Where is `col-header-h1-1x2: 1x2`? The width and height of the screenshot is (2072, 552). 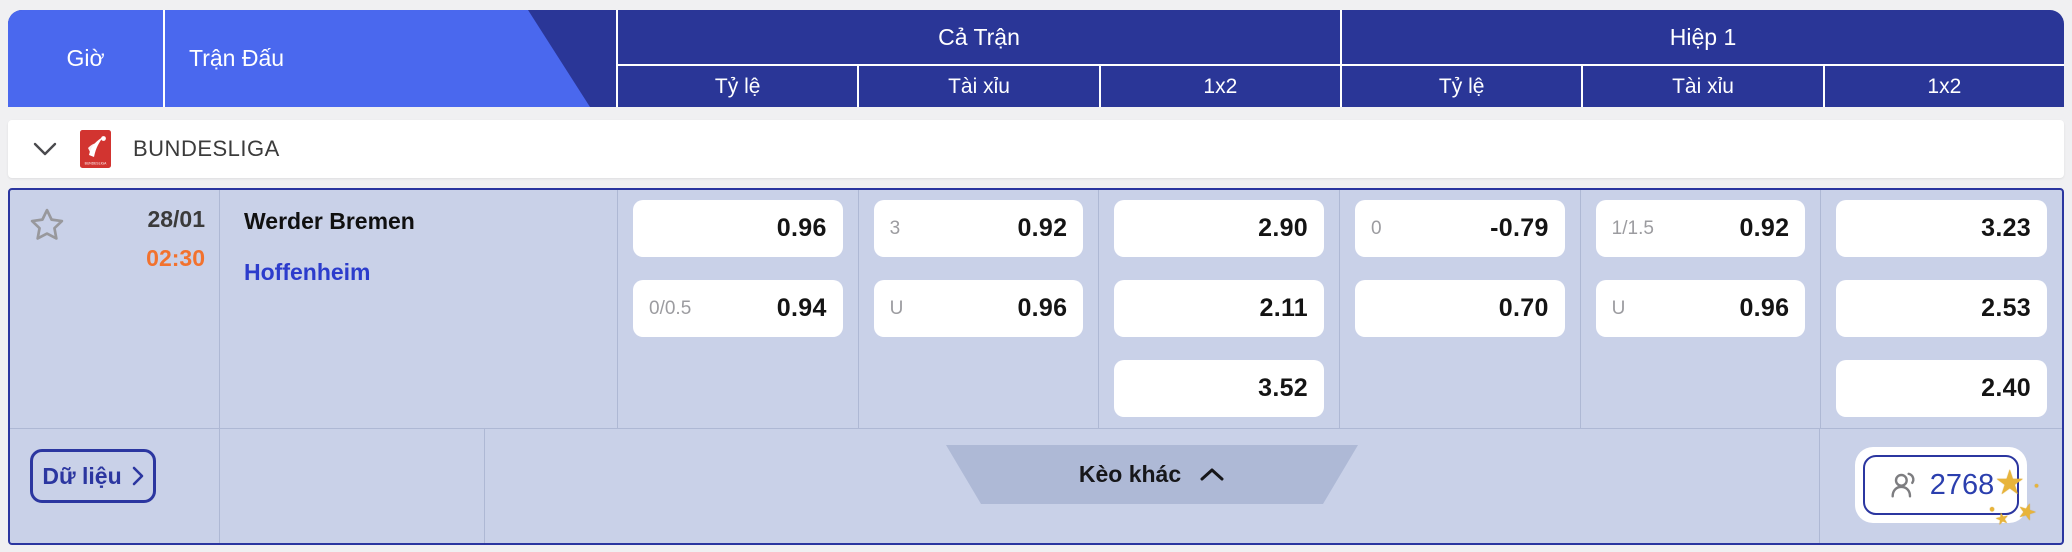
col-header-h1-1x2: 1x2 is located at coordinates (1943, 86).